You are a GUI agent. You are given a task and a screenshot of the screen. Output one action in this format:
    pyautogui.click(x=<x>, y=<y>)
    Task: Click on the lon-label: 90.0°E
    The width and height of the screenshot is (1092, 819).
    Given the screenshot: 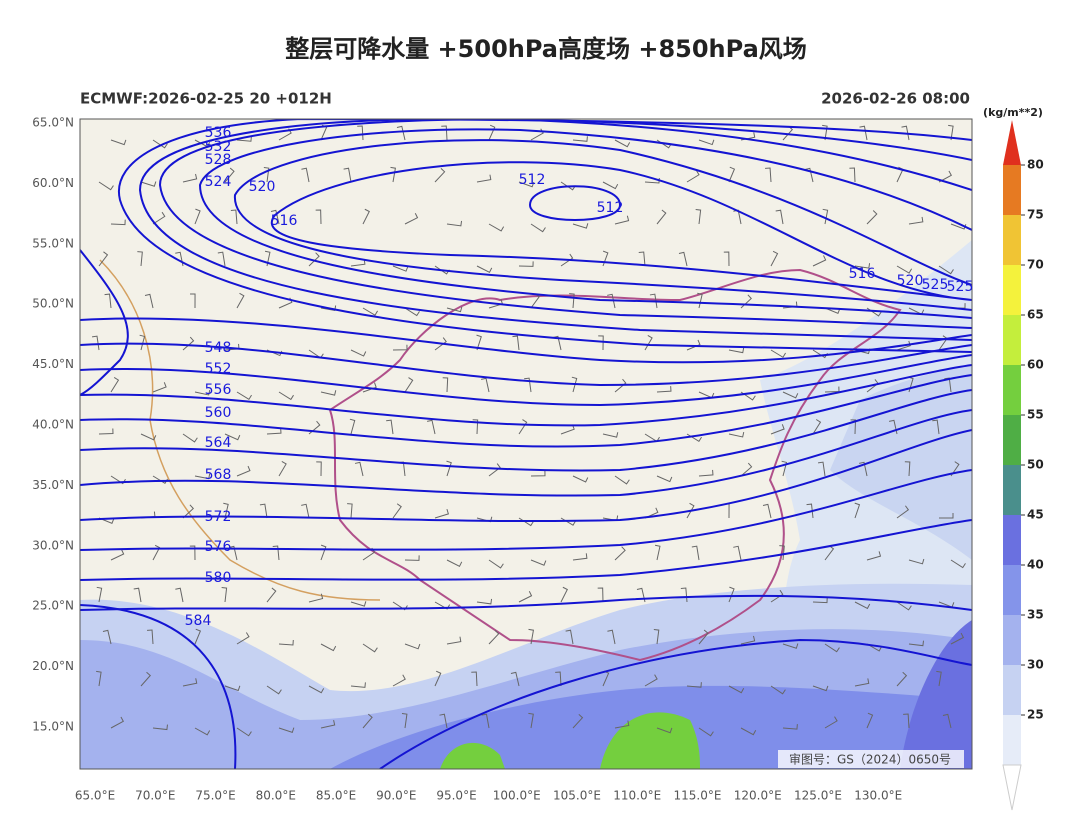 What is the action you would take?
    pyautogui.click(x=396, y=796)
    